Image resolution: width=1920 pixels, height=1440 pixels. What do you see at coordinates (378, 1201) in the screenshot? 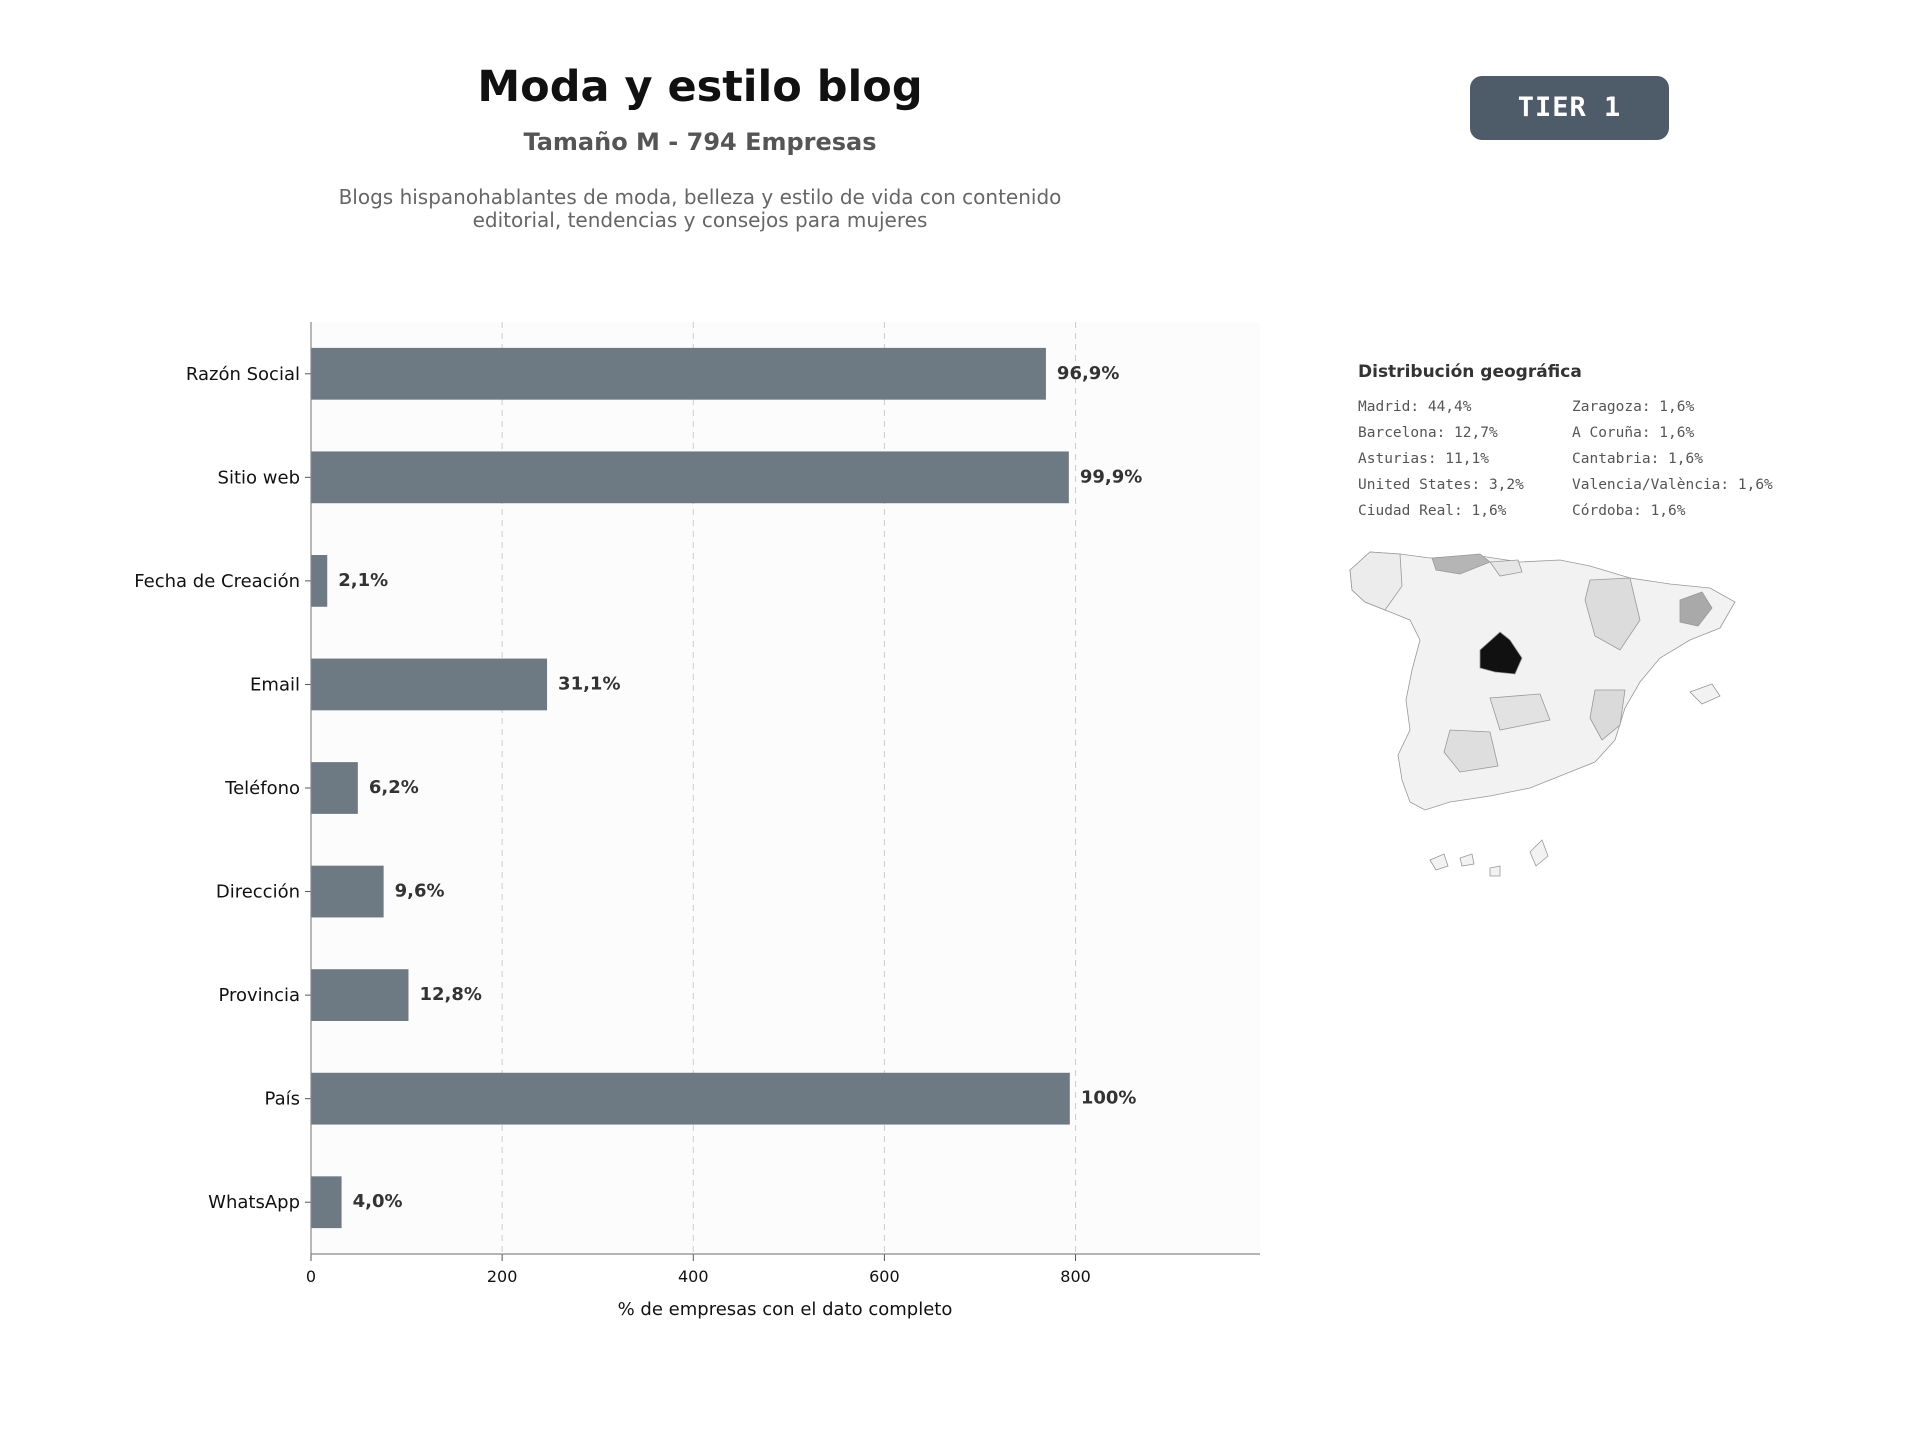
I see `data-label: 4,0%` at bounding box center [378, 1201].